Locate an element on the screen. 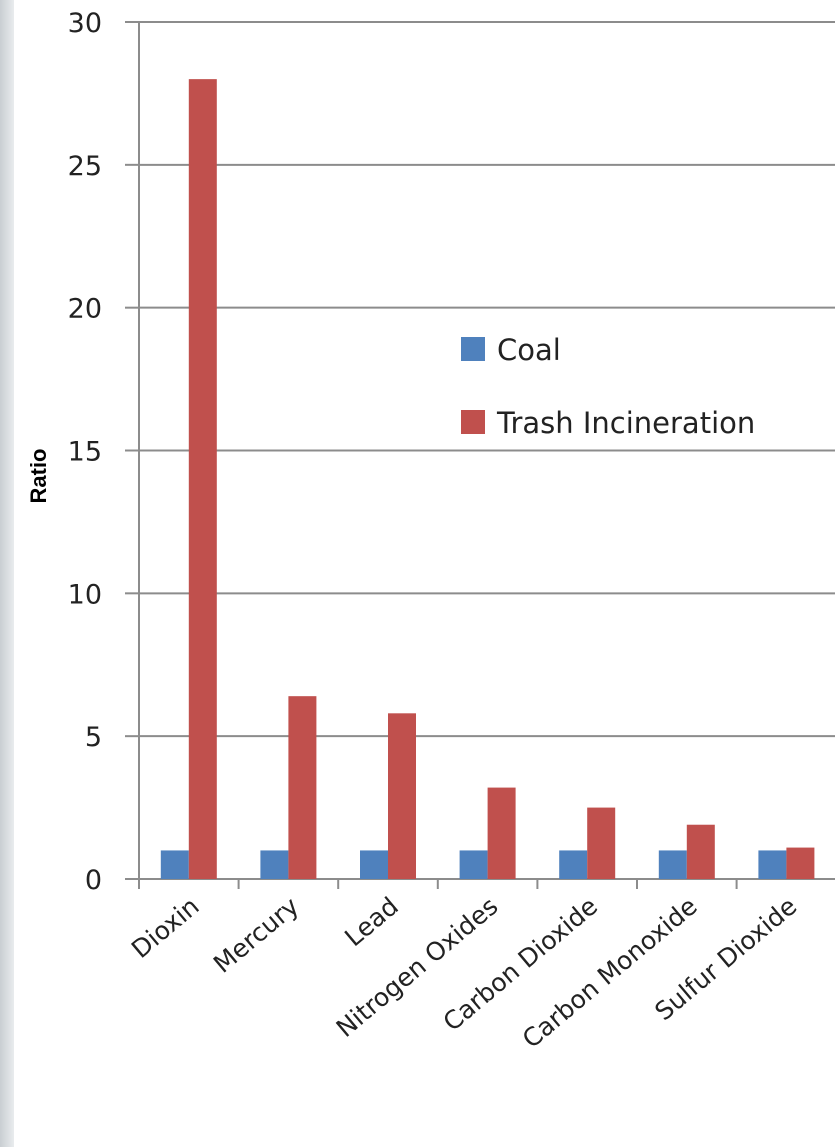 The image size is (835, 1147). x-category-label: Lead is located at coordinates (371, 921).